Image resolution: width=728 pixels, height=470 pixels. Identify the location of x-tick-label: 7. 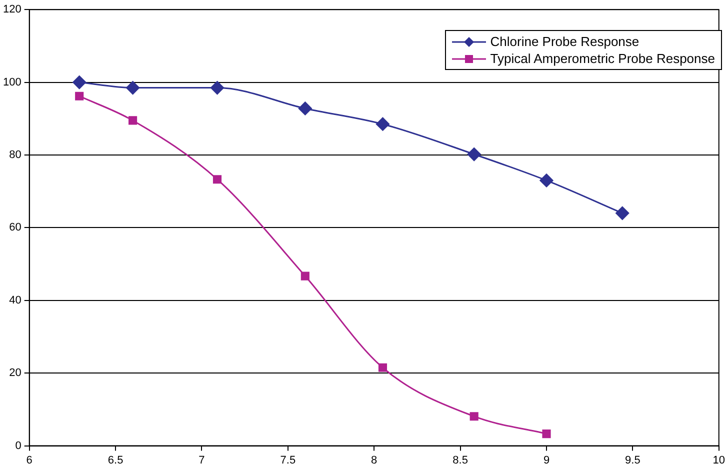
(201, 460).